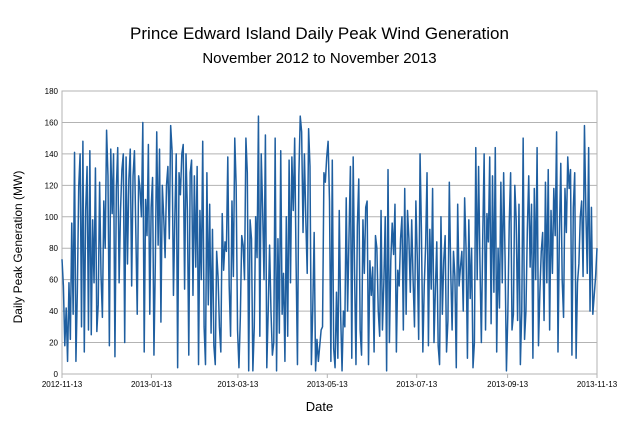  Describe the element at coordinates (416, 384) in the screenshot. I see `x-tick-label: 2013-07-13` at that location.